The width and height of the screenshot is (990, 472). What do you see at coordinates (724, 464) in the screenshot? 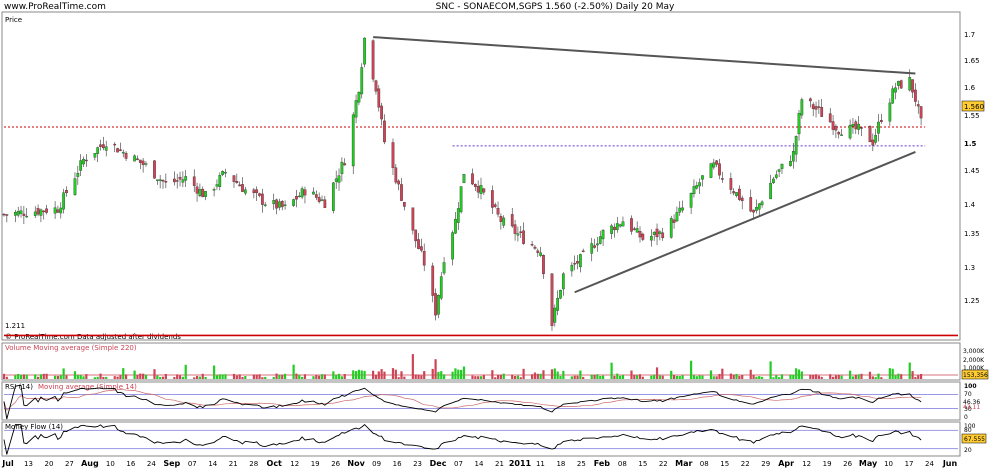
I see `x-axis-label: 15` at bounding box center [724, 464].